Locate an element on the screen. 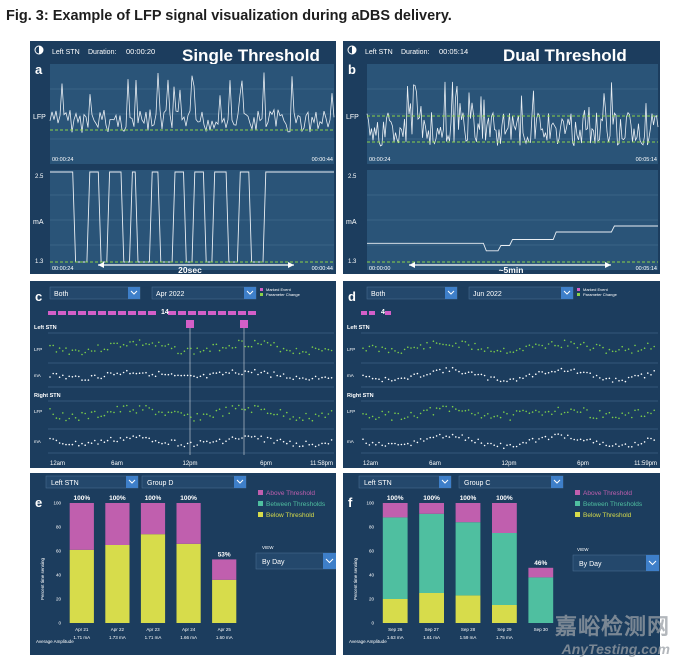  right-lfp-label: LFP is located at coordinates (38, 411).